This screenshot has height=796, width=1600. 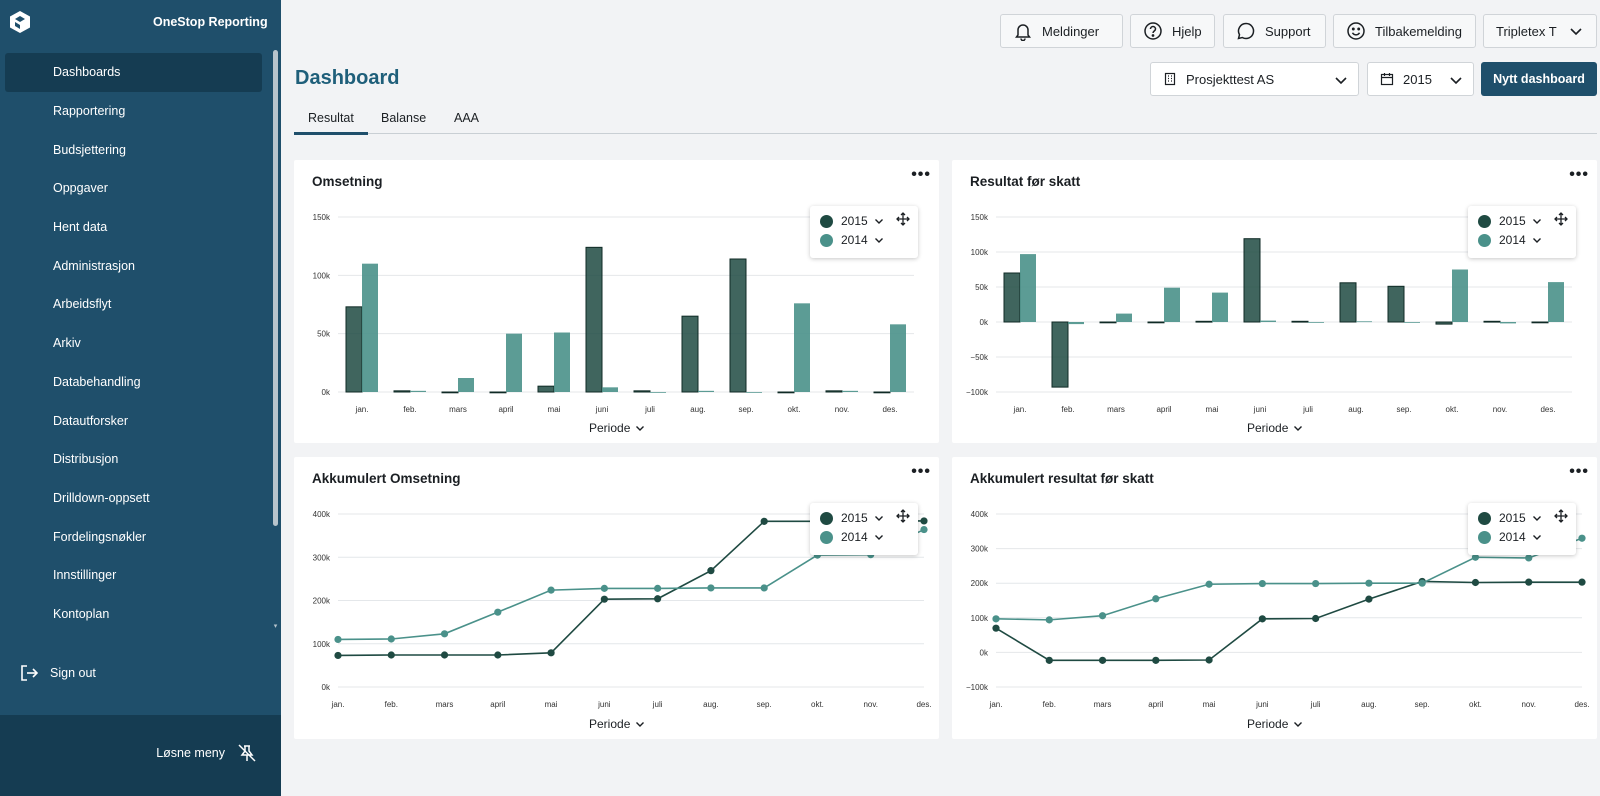 I want to click on point-2015-mars, so click(x=1102, y=660).